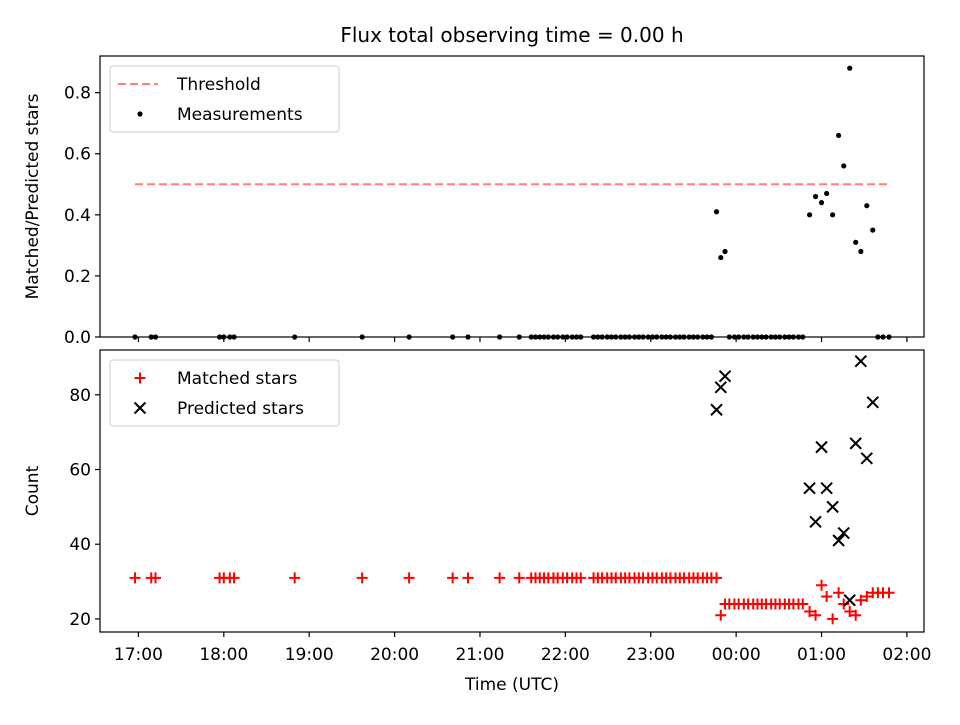  Describe the element at coordinates (511, 35) in the screenshot. I see `figure-title: Flux total observing time = 0.00 h` at that location.